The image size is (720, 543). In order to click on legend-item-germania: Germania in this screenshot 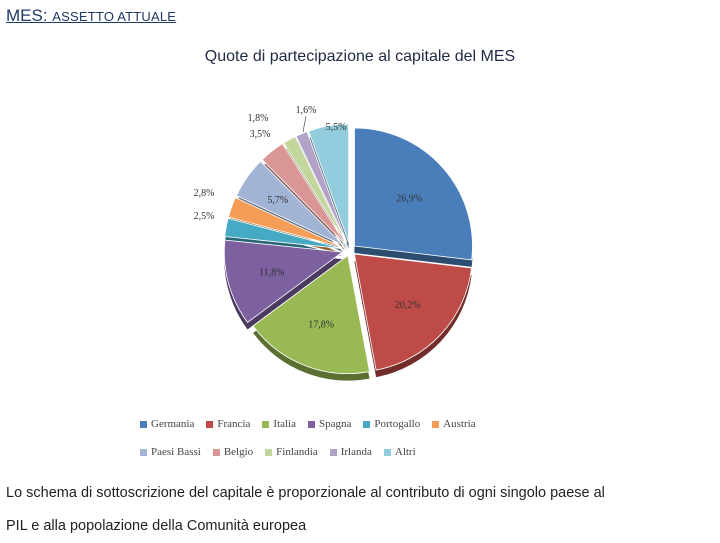, I will do `click(167, 424)`.